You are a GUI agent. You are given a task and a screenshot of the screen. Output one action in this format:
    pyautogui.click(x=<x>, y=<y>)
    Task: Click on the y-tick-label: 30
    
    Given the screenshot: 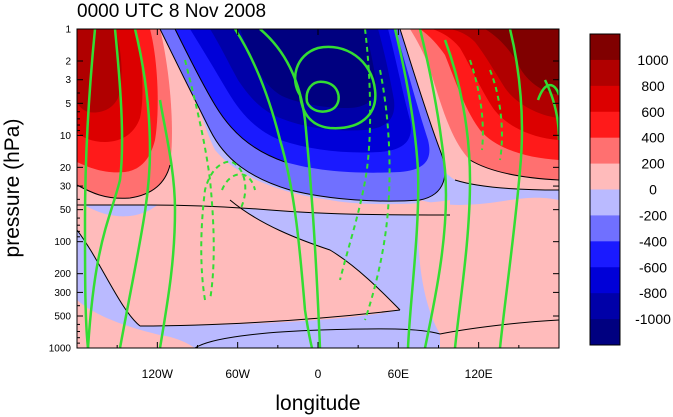 What is the action you would take?
    pyautogui.click(x=66, y=187)
    